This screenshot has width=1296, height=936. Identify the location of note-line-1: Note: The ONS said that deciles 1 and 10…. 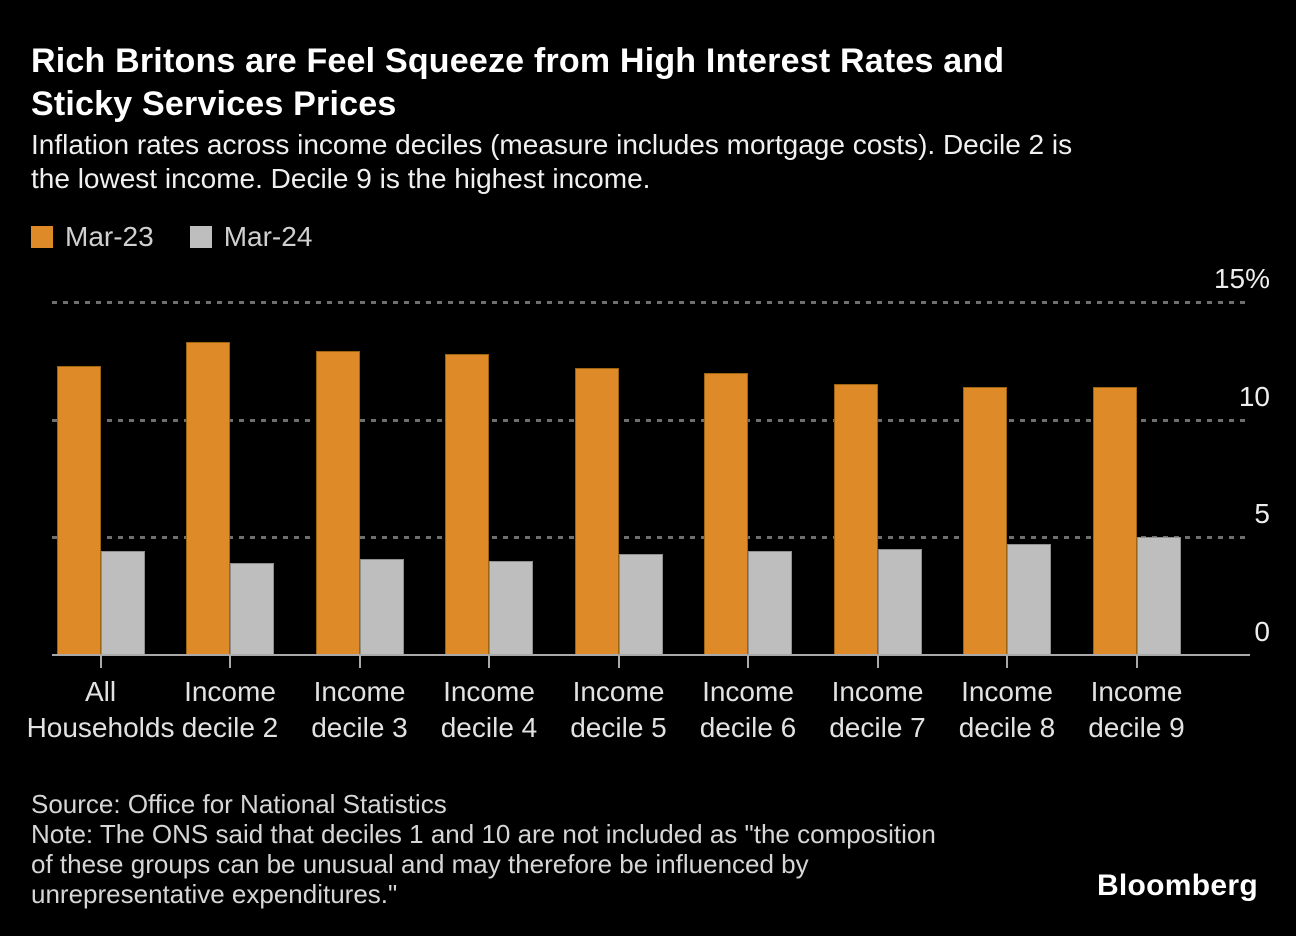
(483, 834).